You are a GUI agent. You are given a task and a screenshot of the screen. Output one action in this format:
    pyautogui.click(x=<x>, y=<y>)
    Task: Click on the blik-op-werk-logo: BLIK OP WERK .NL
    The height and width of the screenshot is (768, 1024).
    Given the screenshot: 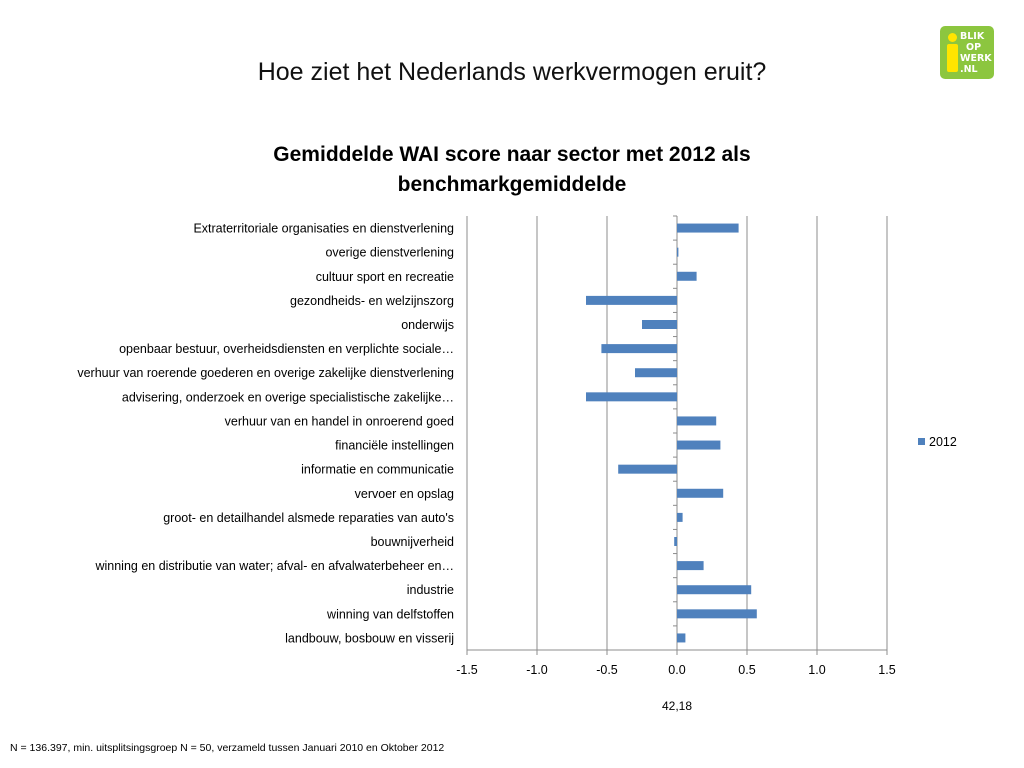 What is the action you would take?
    pyautogui.click(x=967, y=52)
    